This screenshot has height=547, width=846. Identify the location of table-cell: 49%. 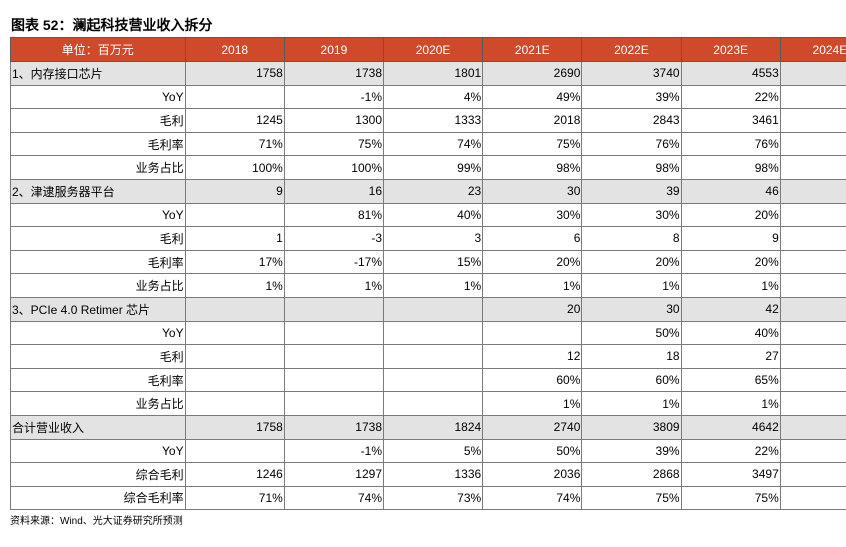
(532, 97).